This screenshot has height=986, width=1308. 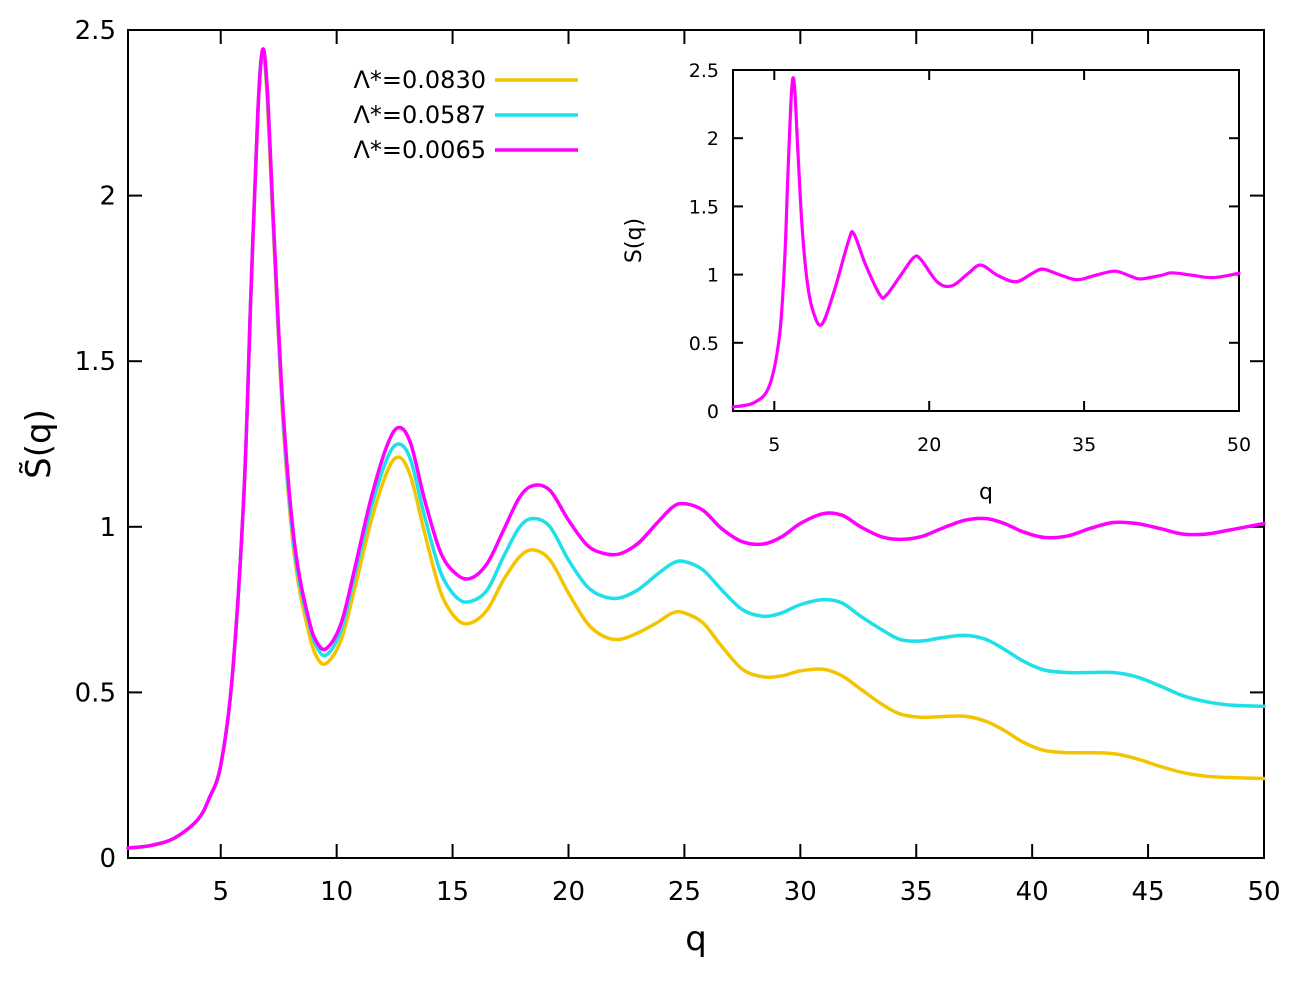 I want to click on main-y-axis-label: S̃(q), so click(x=39, y=444).